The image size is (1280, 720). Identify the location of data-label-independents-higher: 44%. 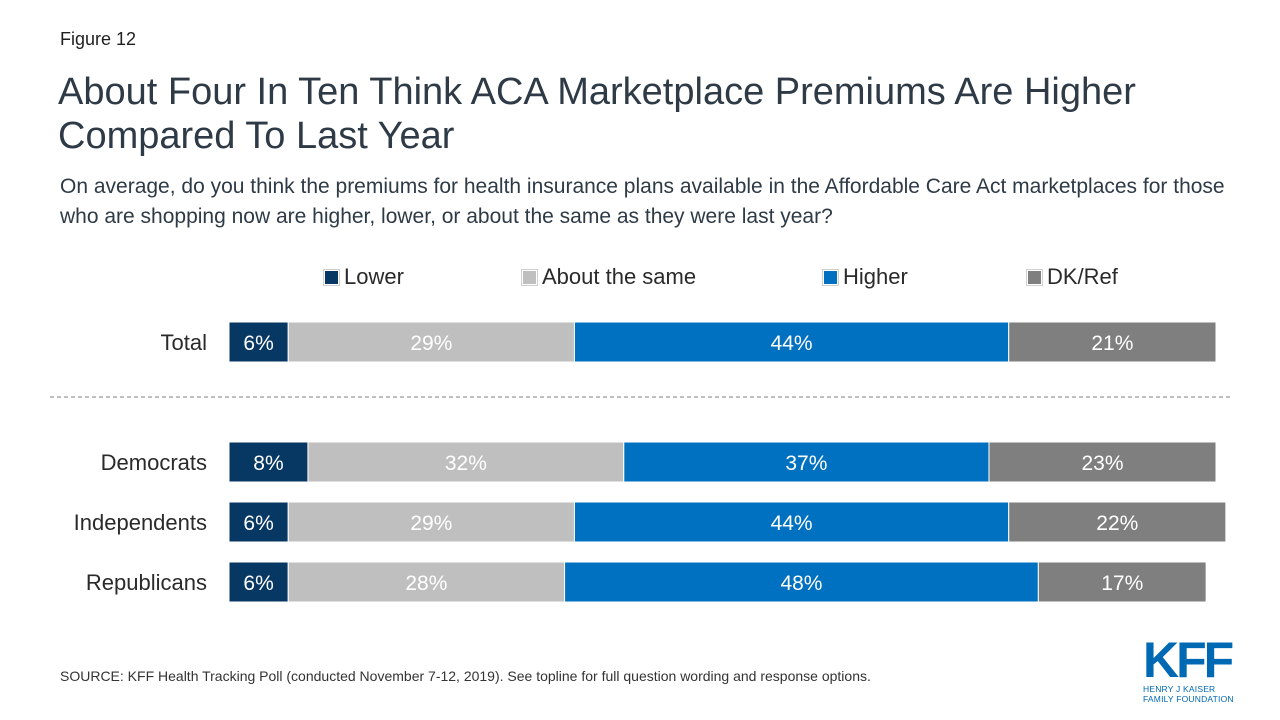
(792, 523).